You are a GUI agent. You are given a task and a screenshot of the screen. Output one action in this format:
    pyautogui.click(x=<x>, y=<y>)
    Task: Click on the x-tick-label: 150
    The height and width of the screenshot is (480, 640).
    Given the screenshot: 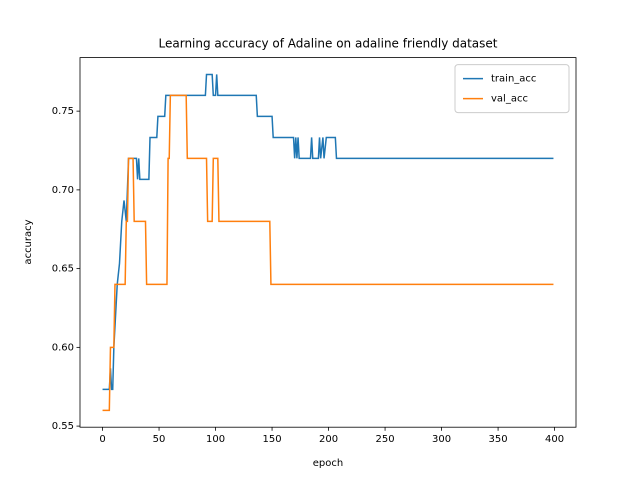 What is the action you would take?
    pyautogui.click(x=272, y=439)
    